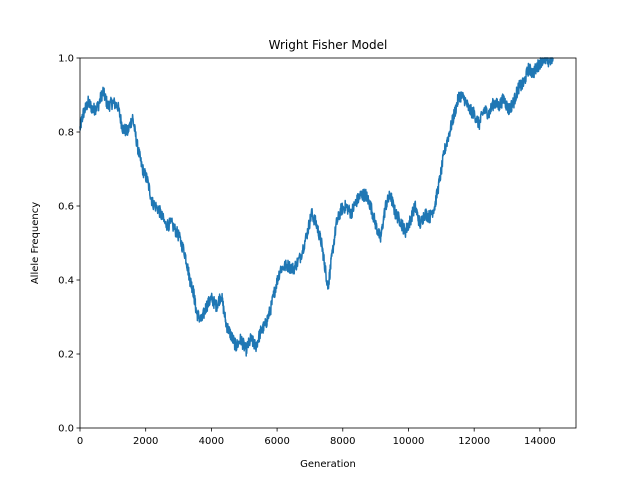 The image size is (640, 480). I want to click on y-tick-label: 0.8, so click(66, 133).